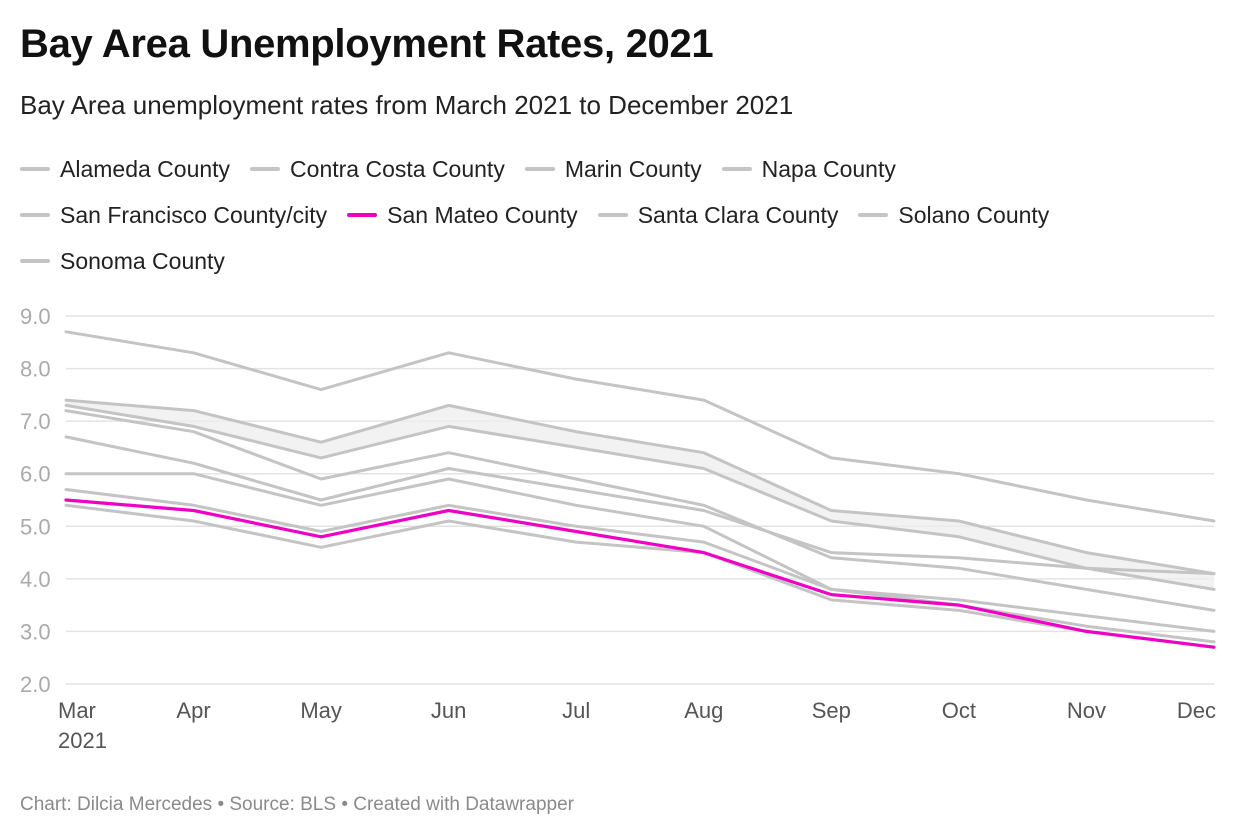  I want to click on legend-item-contra-costa: Contra Costa County, so click(377, 169).